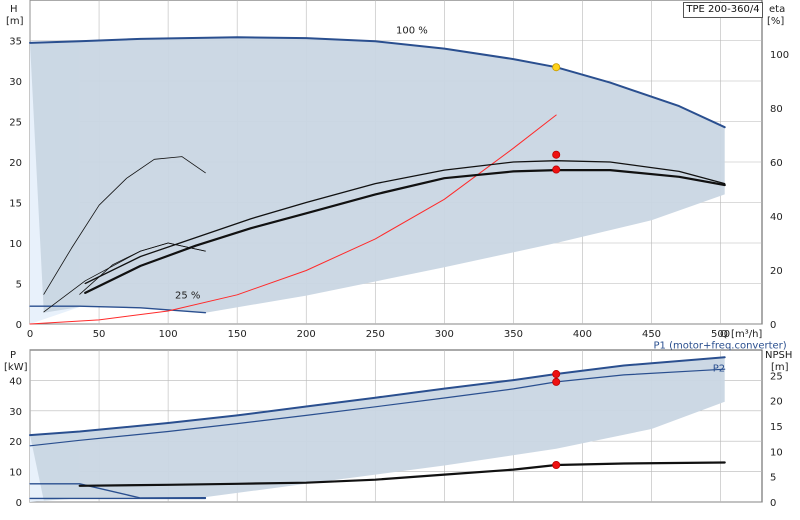 Image resolution: width=800 pixels, height=520 pixels. Describe the element at coordinates (723, 10) in the screenshot. I see `pump-model-label: TPE 200-360/4` at that location.